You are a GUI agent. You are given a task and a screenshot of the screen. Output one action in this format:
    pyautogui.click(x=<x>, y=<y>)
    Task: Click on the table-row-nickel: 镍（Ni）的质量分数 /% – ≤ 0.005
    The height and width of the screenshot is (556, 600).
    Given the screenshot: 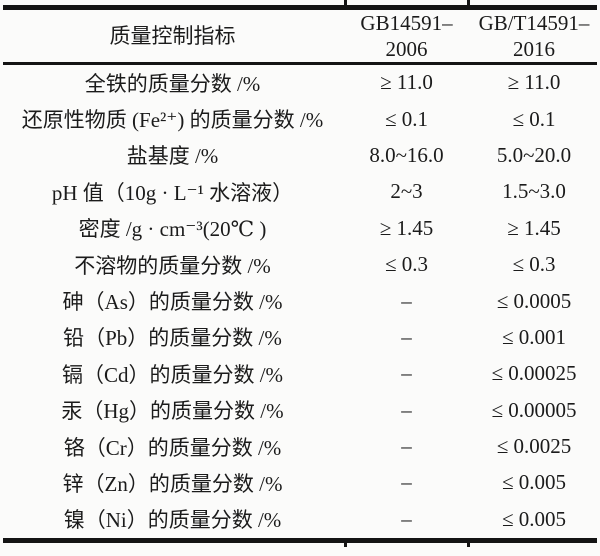 What is the action you would take?
    pyautogui.click(x=300, y=519)
    